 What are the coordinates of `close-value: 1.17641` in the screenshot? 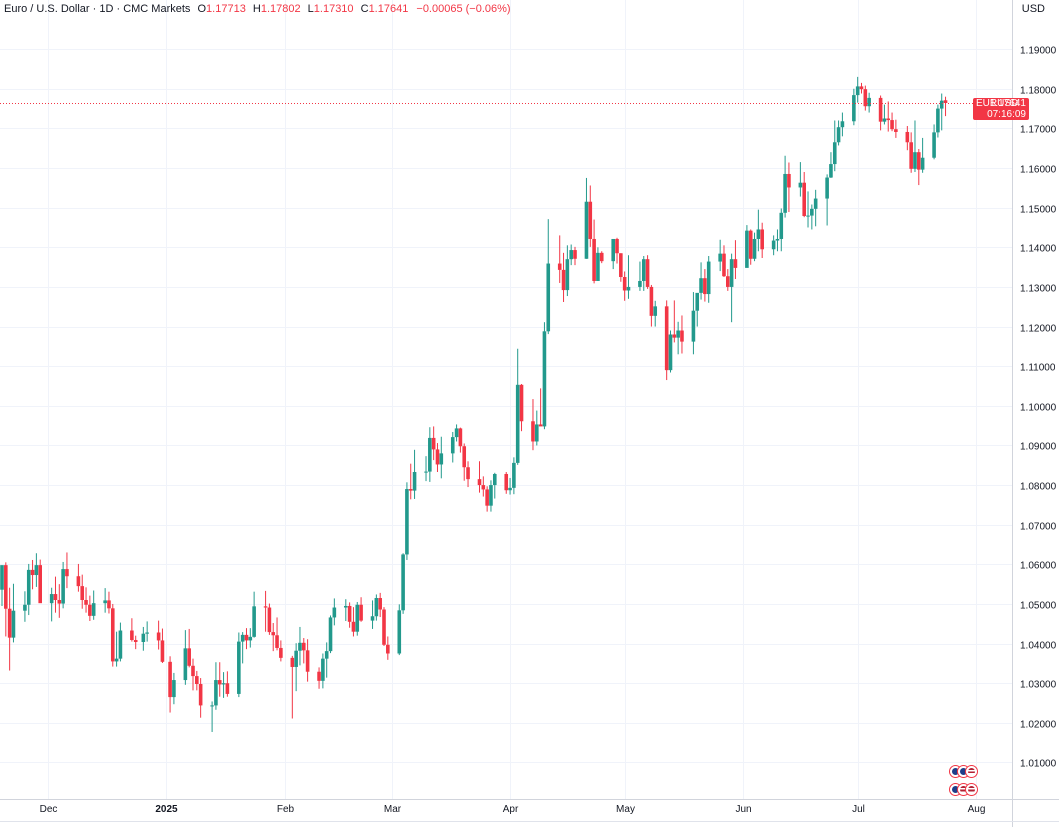 It's located at (388, 9).